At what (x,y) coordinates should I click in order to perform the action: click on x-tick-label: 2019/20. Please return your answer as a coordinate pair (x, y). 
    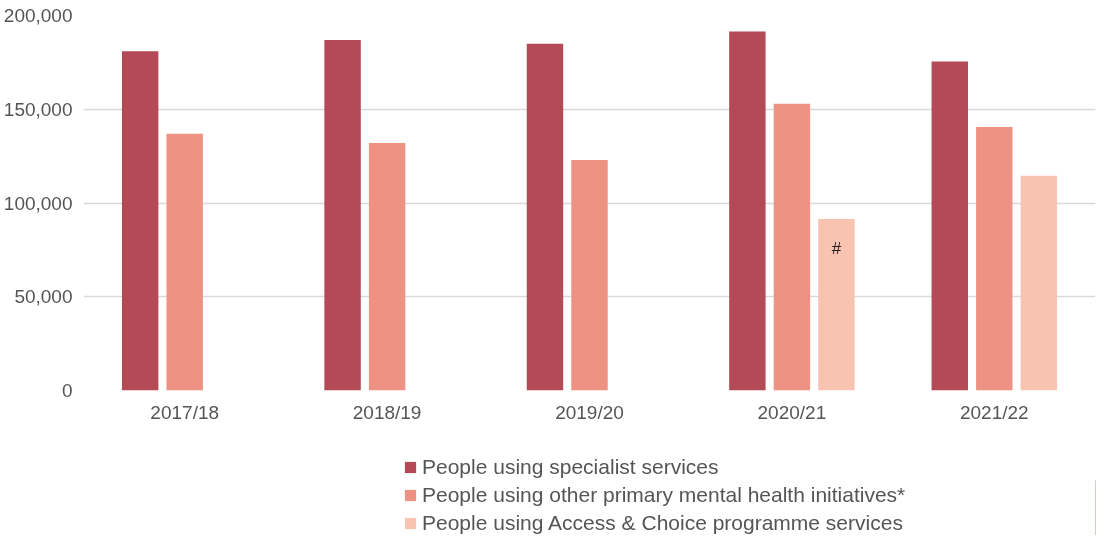
    Looking at the image, I should click on (589, 412).